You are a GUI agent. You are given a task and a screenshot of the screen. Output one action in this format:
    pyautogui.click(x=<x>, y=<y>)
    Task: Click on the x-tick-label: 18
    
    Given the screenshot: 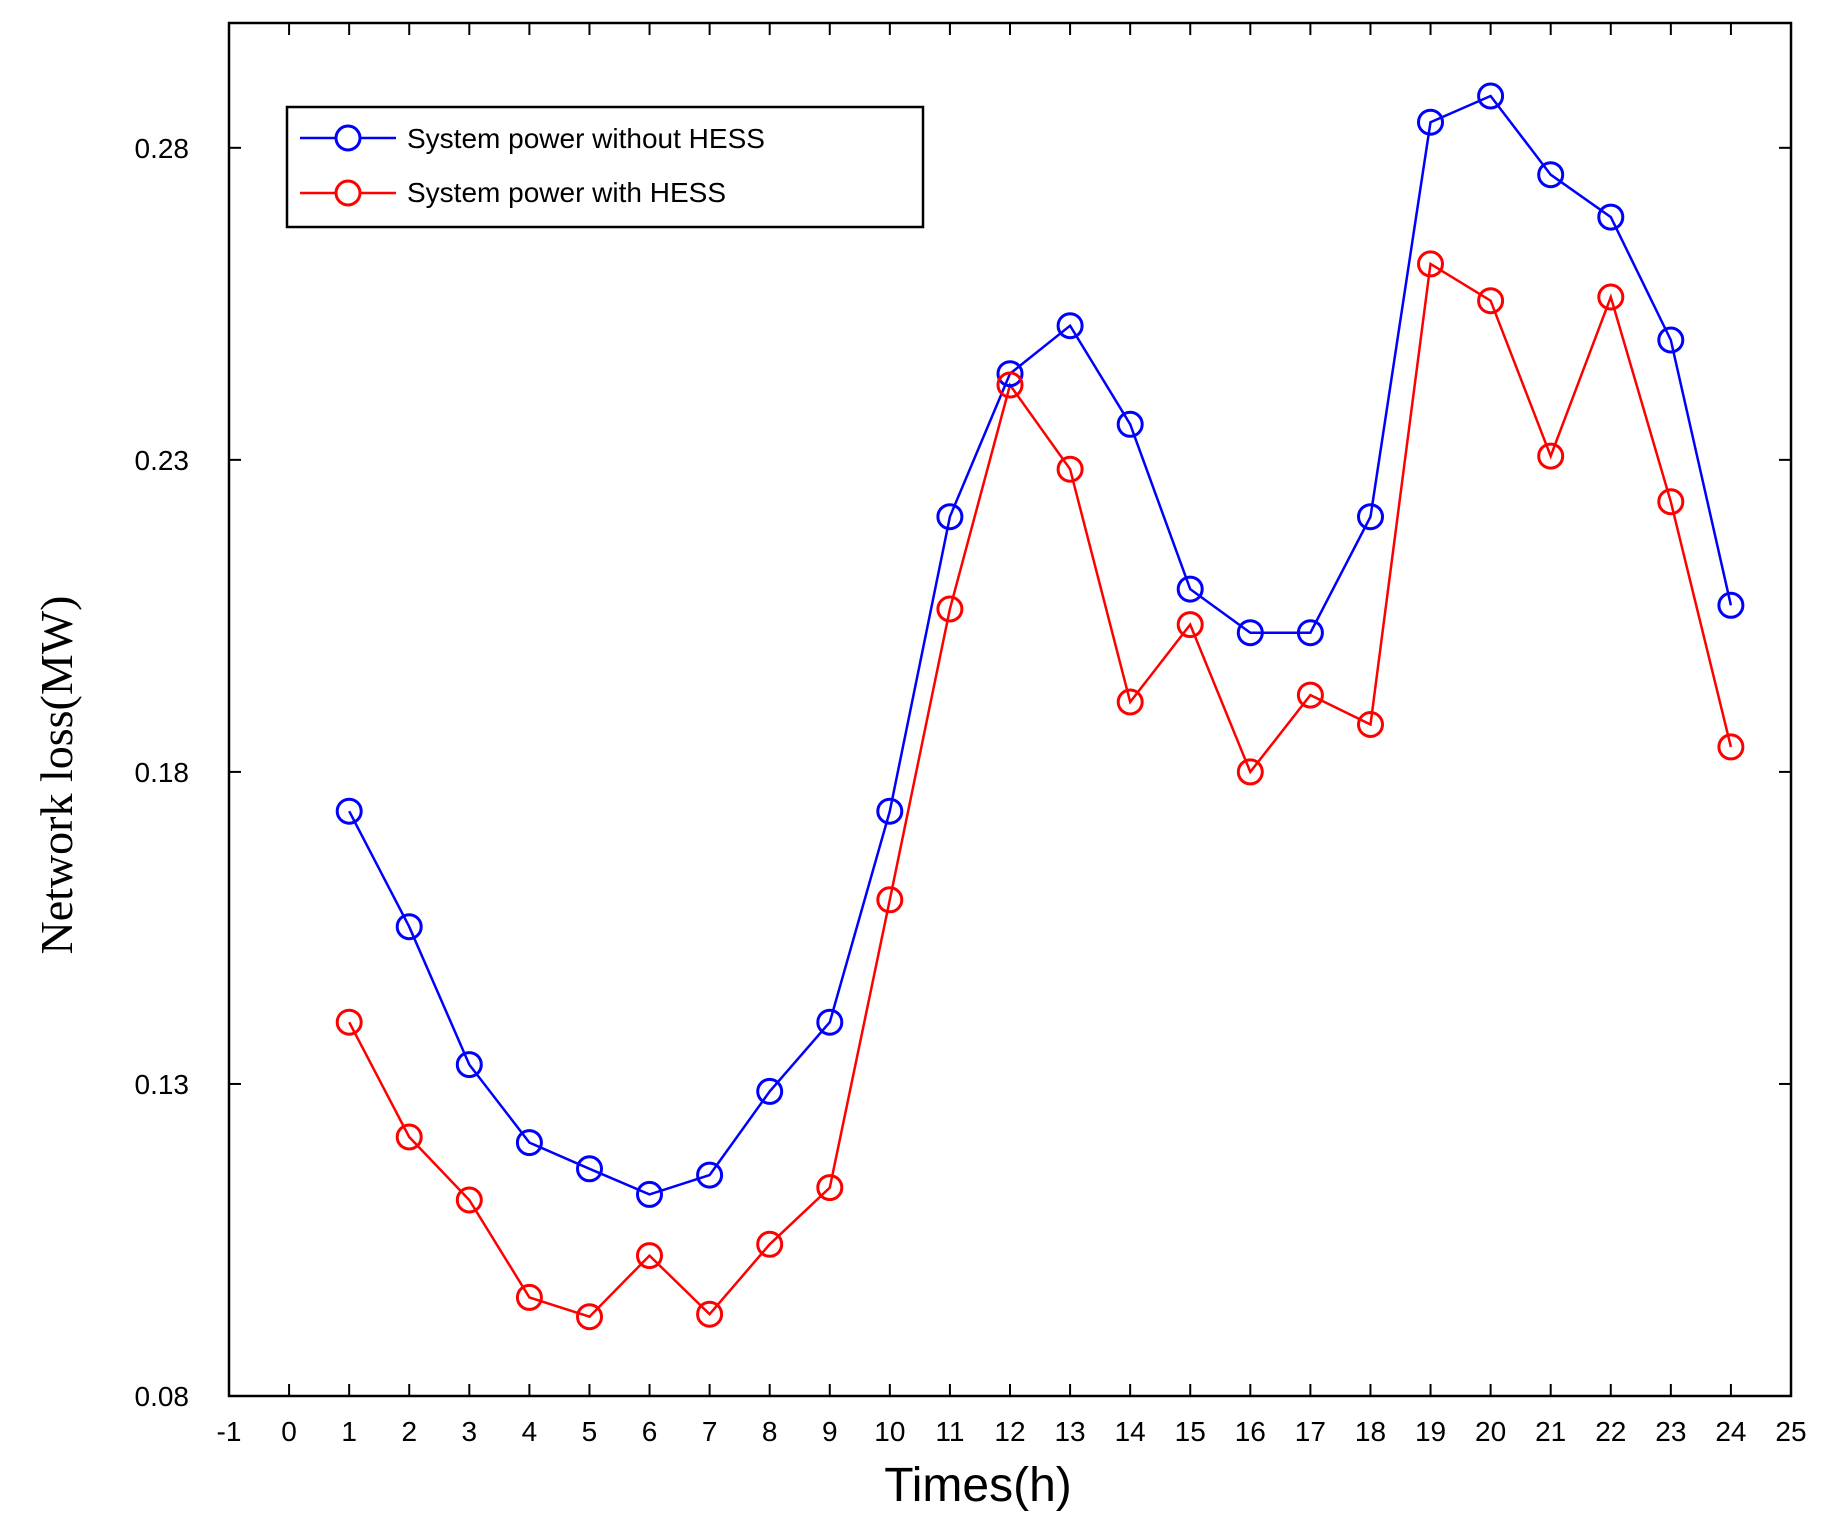 What is the action you would take?
    pyautogui.click(x=1370, y=1431)
    